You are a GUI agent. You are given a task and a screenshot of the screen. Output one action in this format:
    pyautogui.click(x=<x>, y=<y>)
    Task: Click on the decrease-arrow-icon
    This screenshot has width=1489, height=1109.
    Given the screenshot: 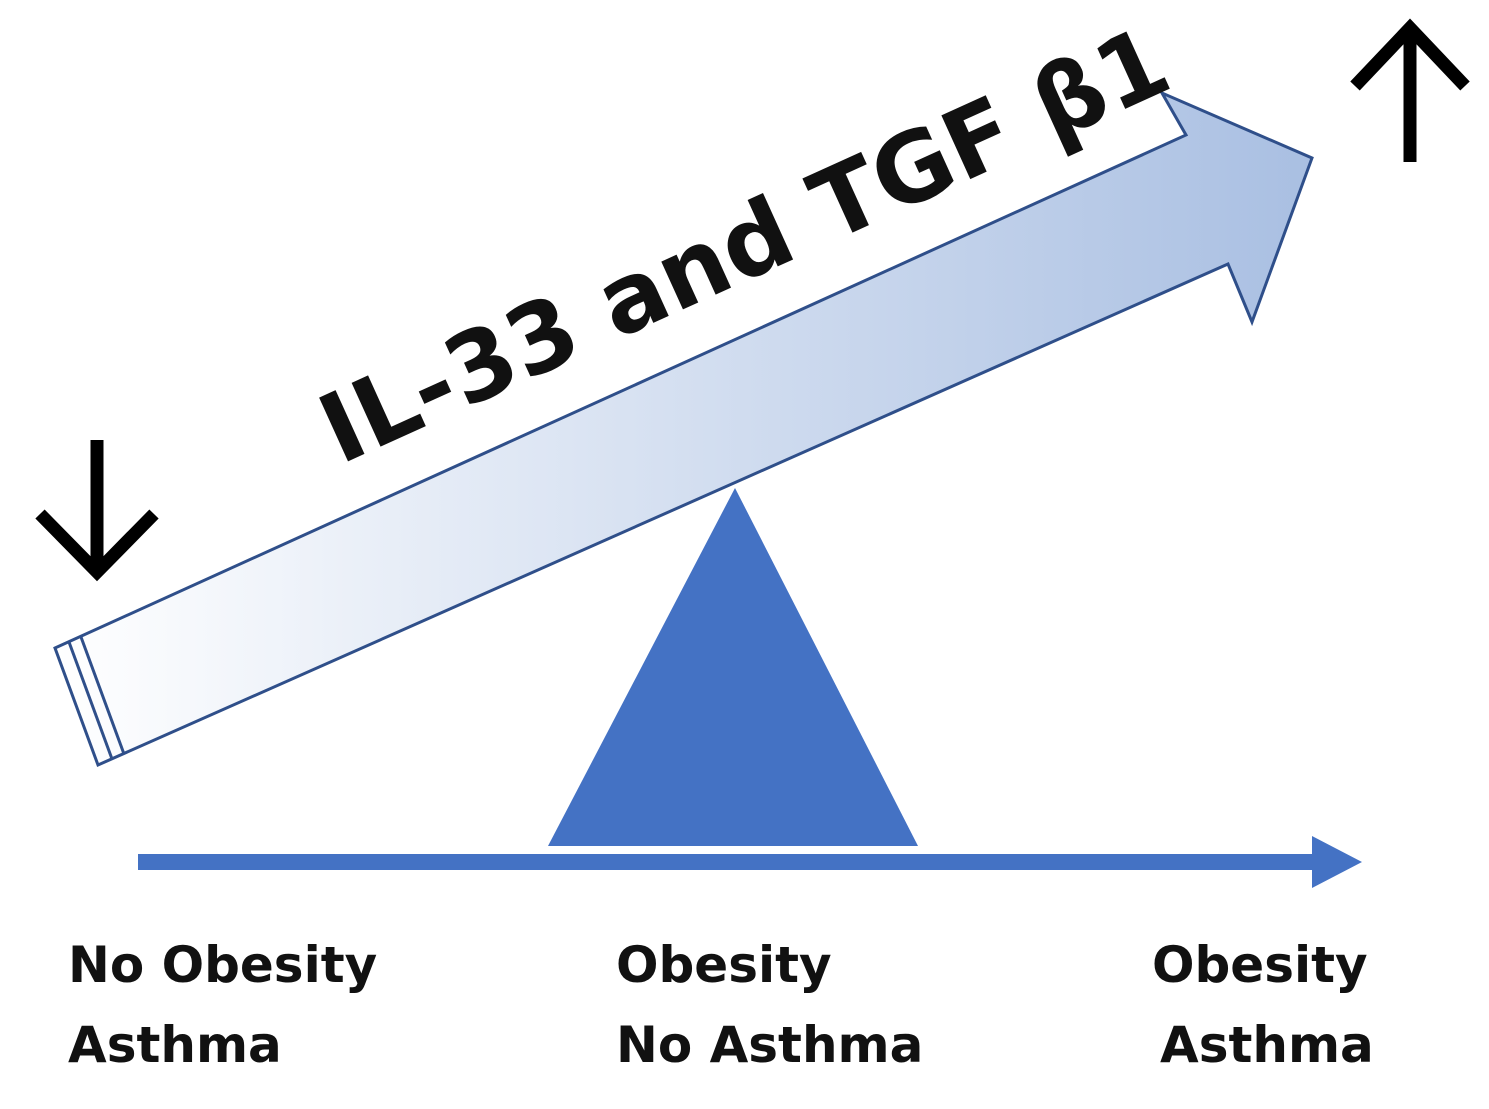 What is the action you would take?
    pyautogui.click(x=97, y=511)
    